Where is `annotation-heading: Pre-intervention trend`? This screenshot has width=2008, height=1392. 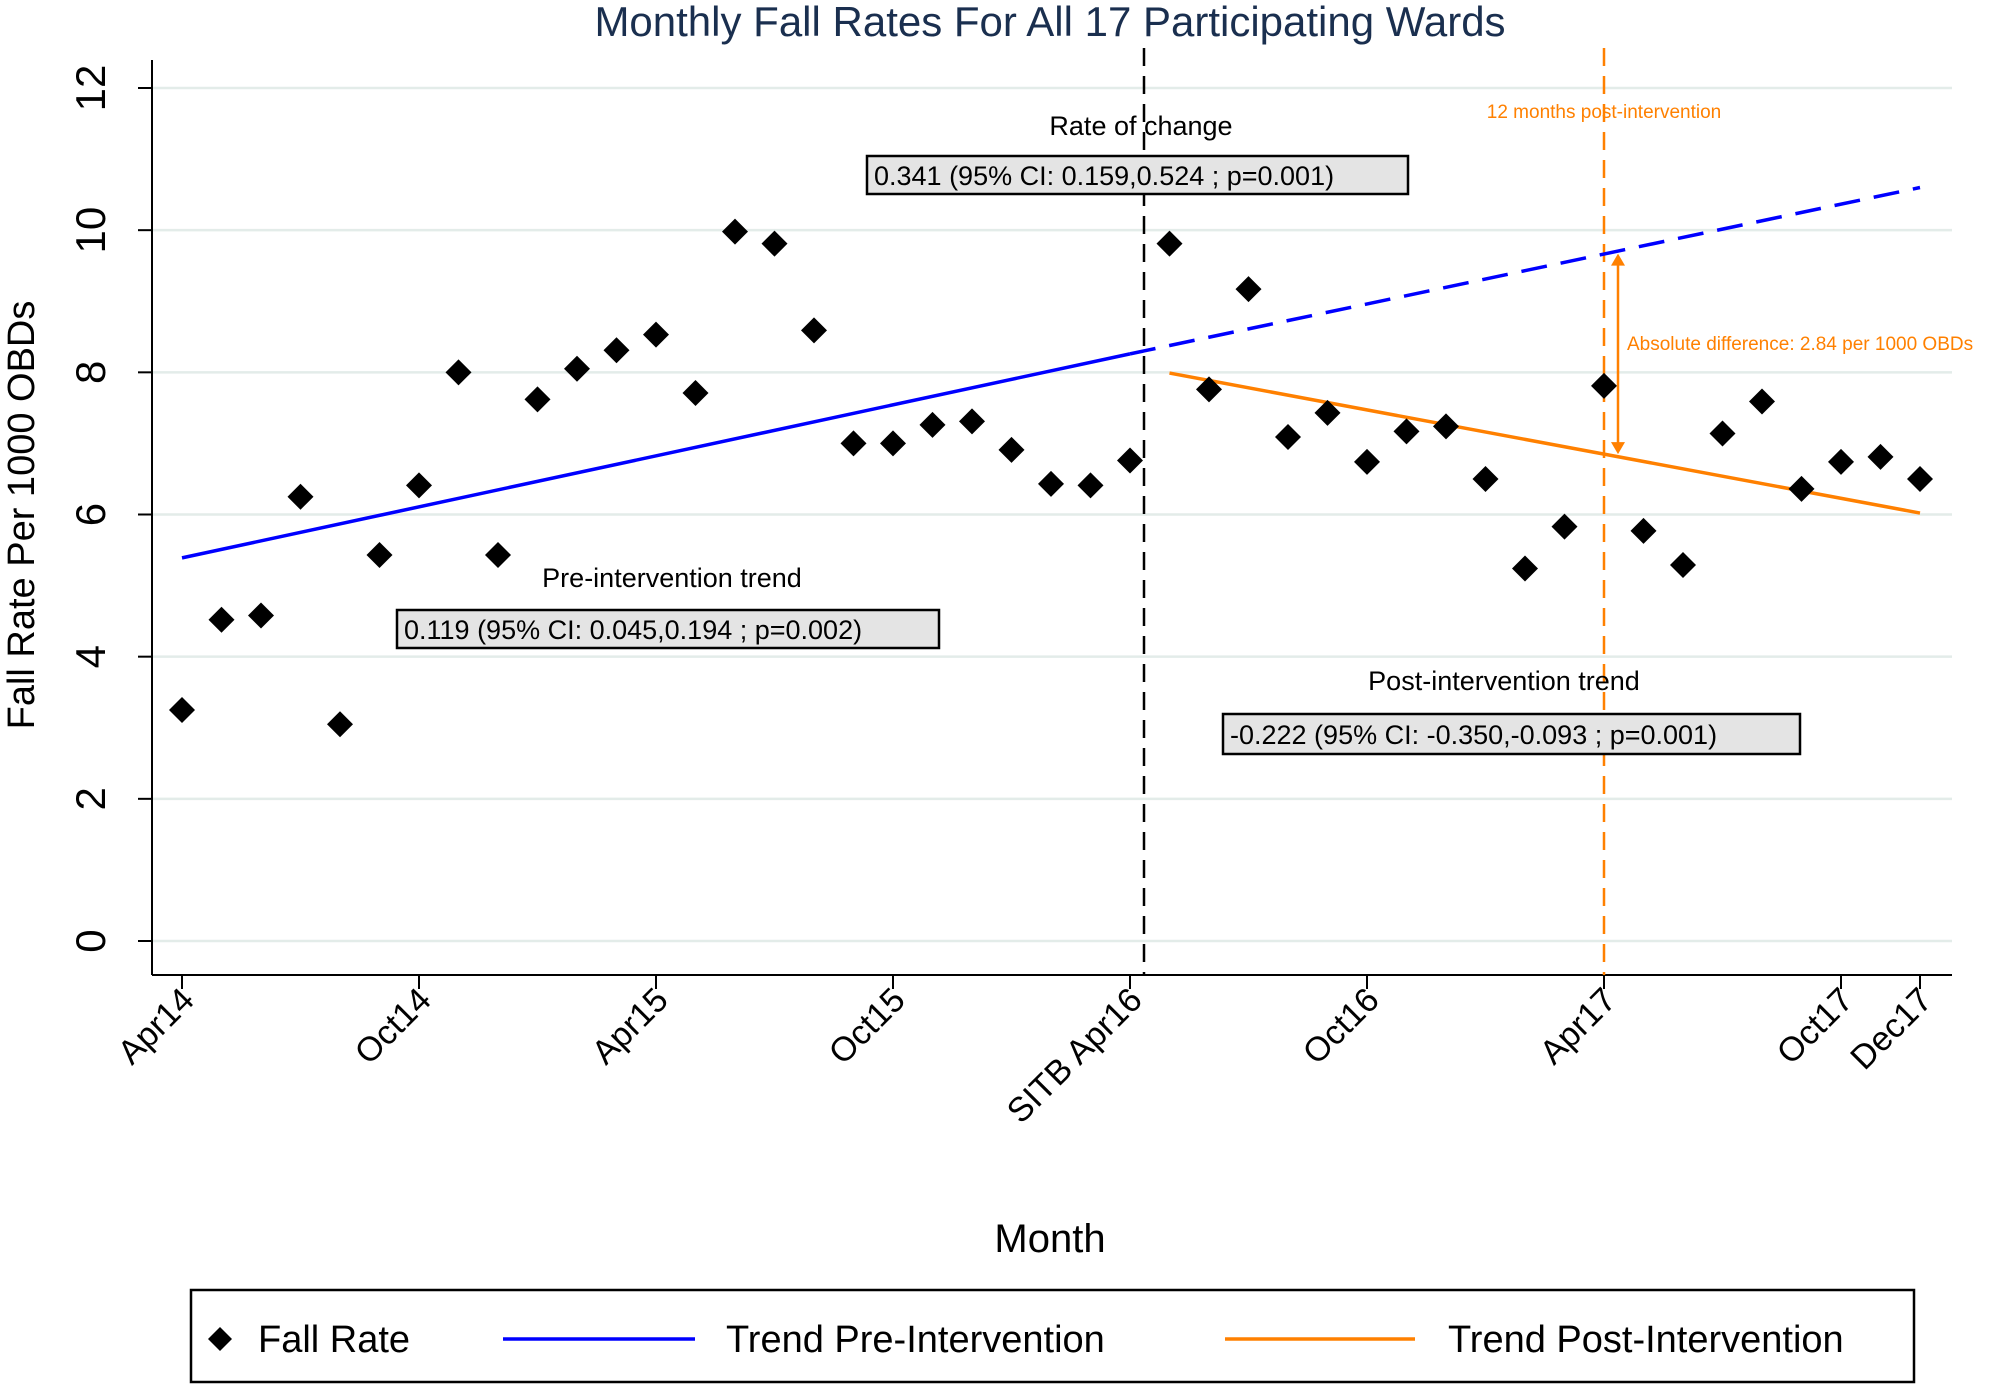
annotation-heading: Pre-intervention trend is located at coordinates (672, 578).